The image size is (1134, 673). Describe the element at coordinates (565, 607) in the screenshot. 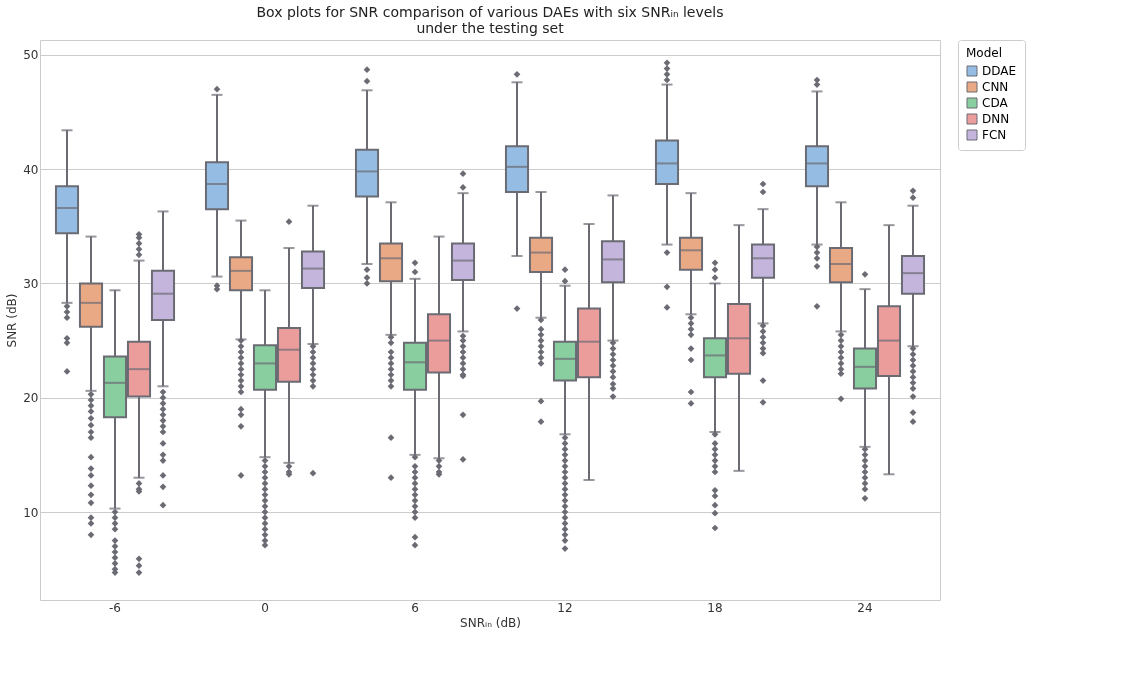

I see `x-tick-label: 12` at that location.